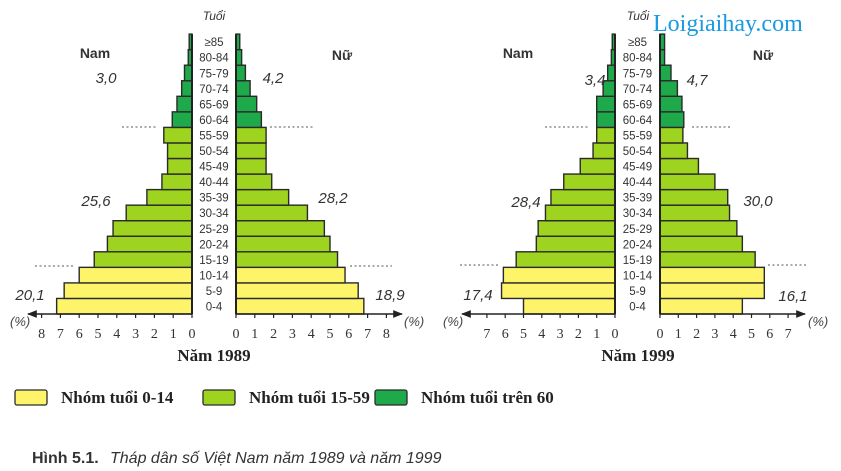 The image size is (841, 471). What do you see at coordinates (660, 334) in the screenshot?
I see `tick-label-female-0: 0` at bounding box center [660, 334].